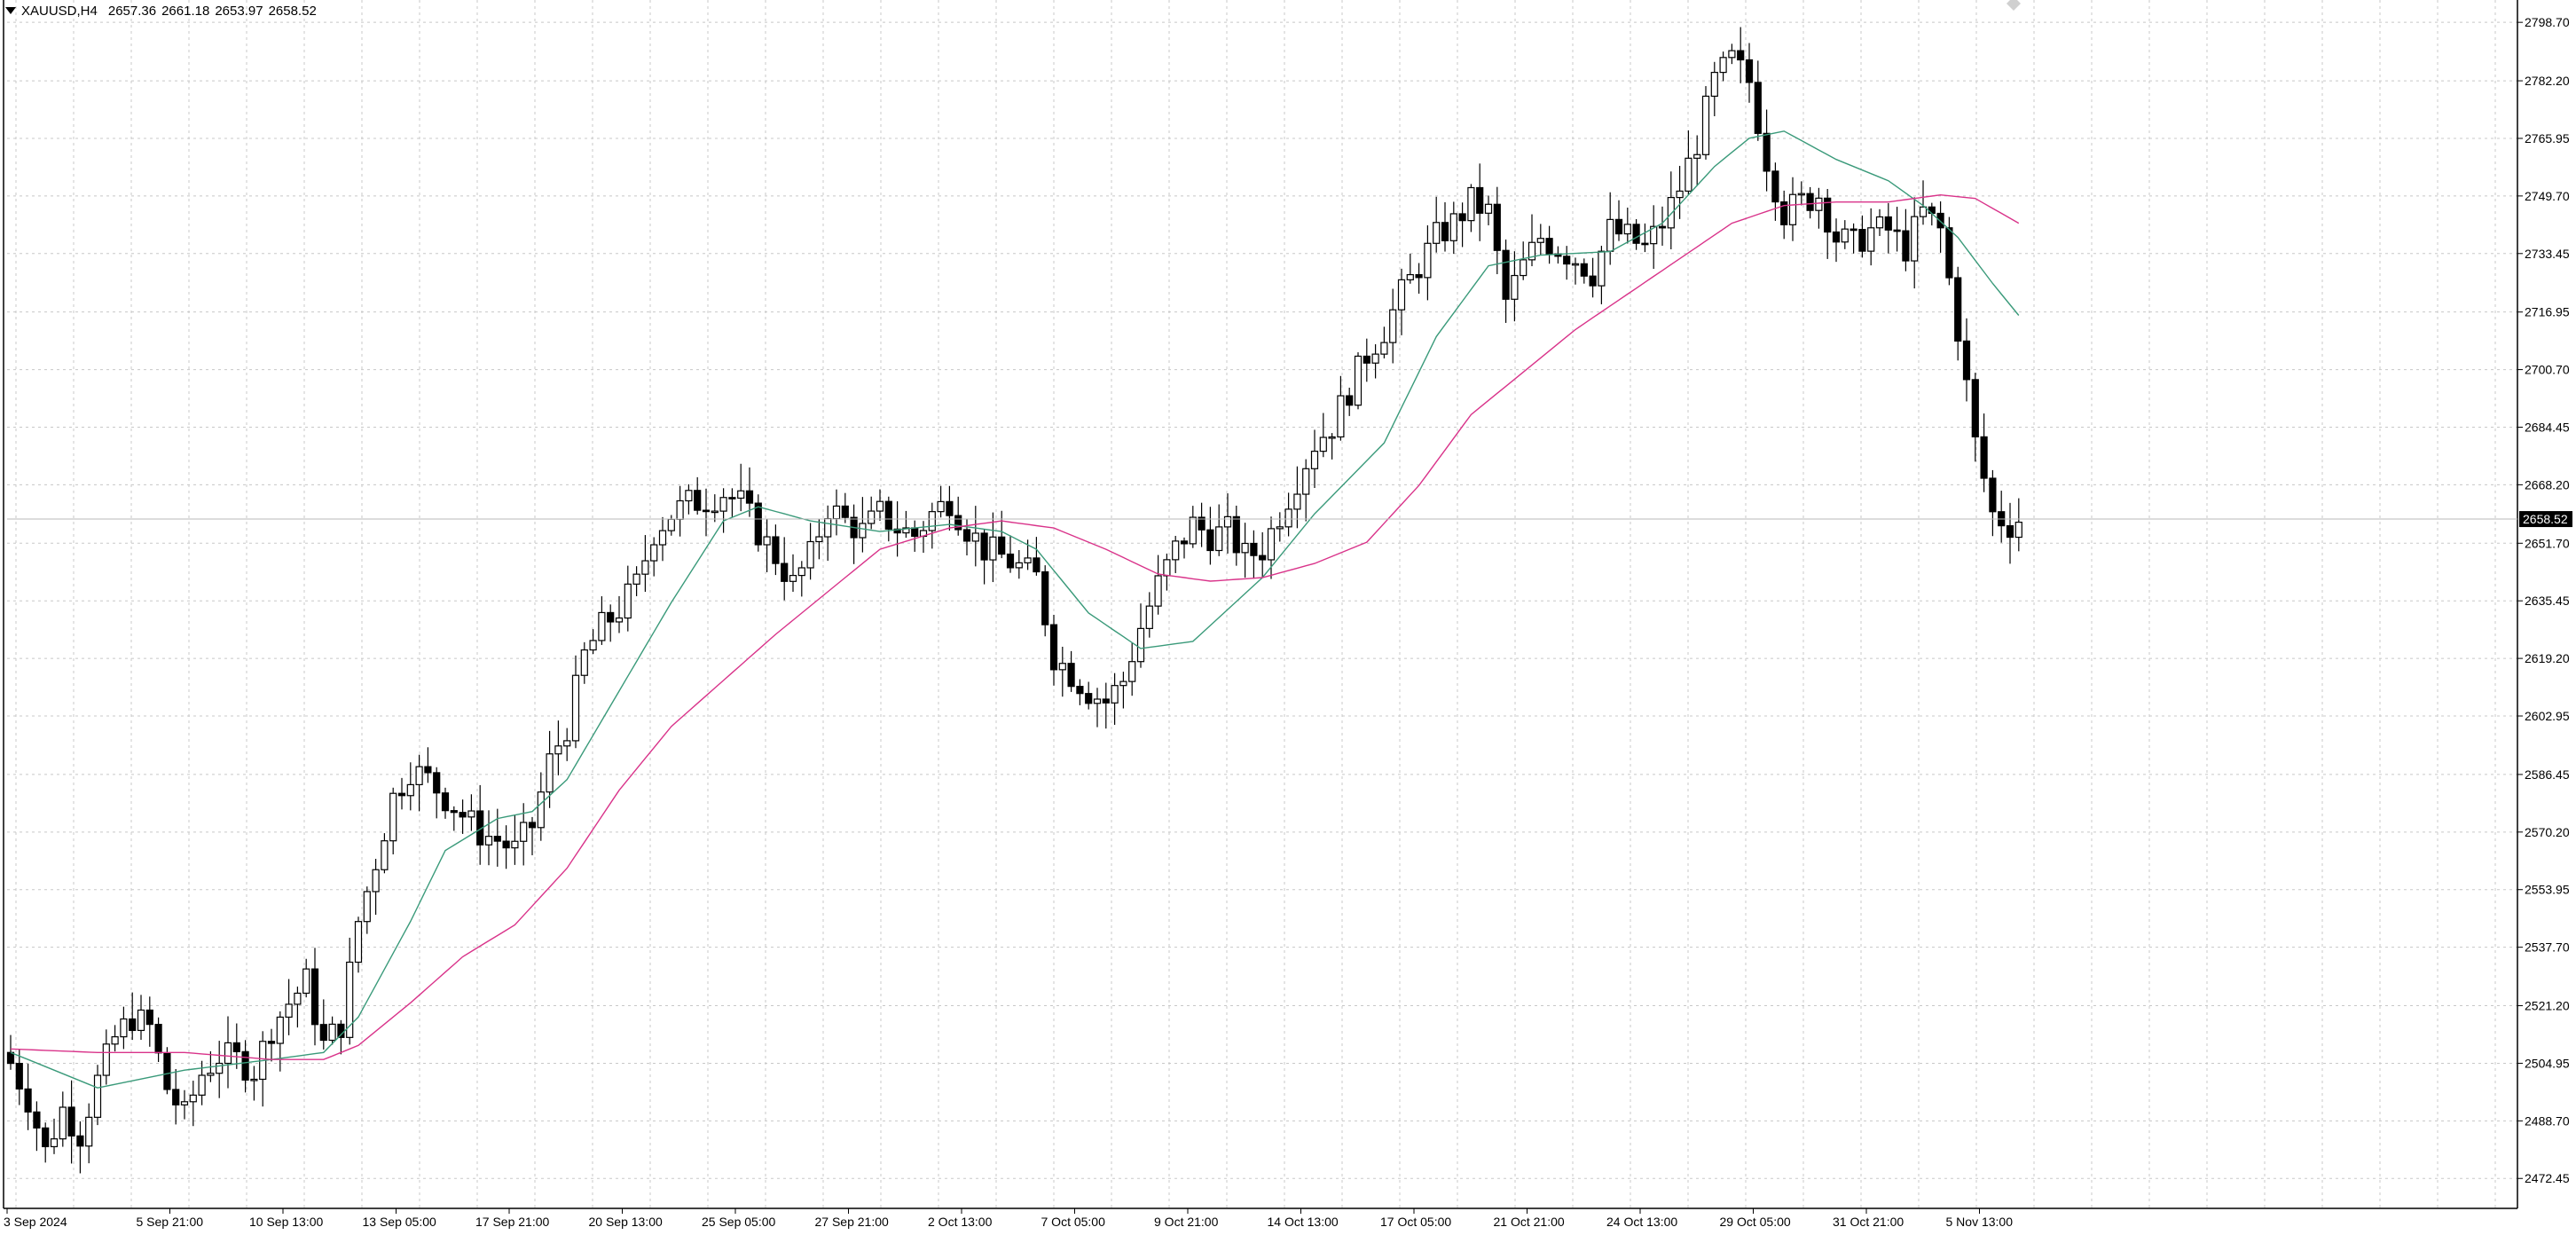  What do you see at coordinates (2547, 890) in the screenshot?
I see `price-tick-label: 2553.95` at bounding box center [2547, 890].